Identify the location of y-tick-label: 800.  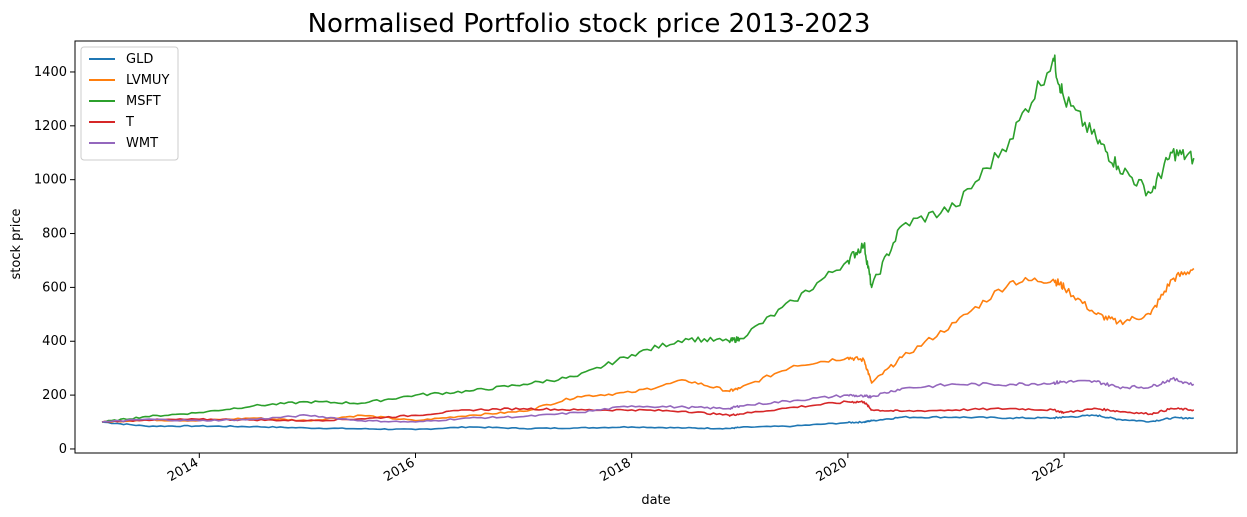
(54, 234).